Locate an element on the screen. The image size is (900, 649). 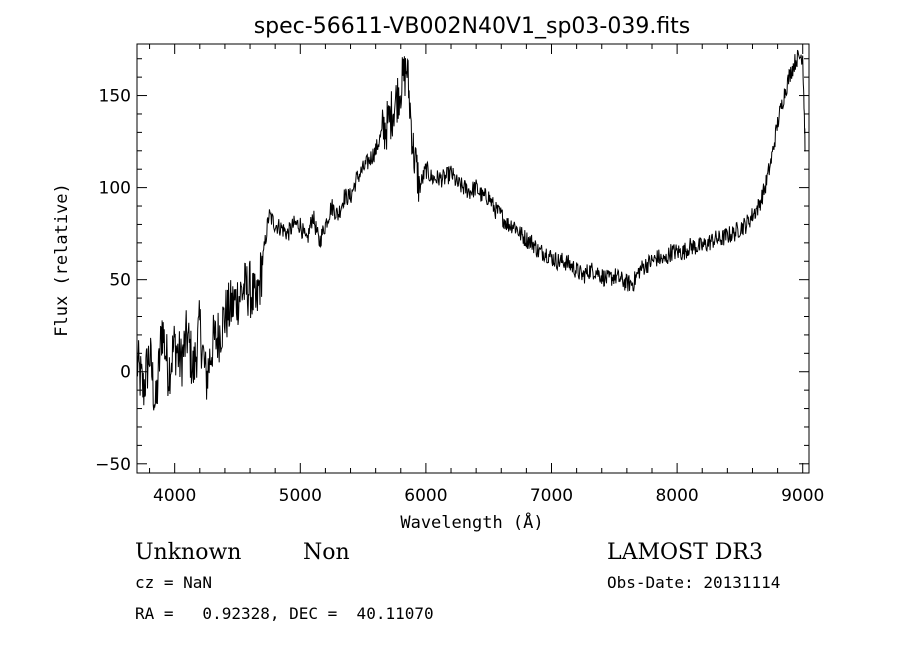
y-tick-label: 0 is located at coordinates (125, 373).